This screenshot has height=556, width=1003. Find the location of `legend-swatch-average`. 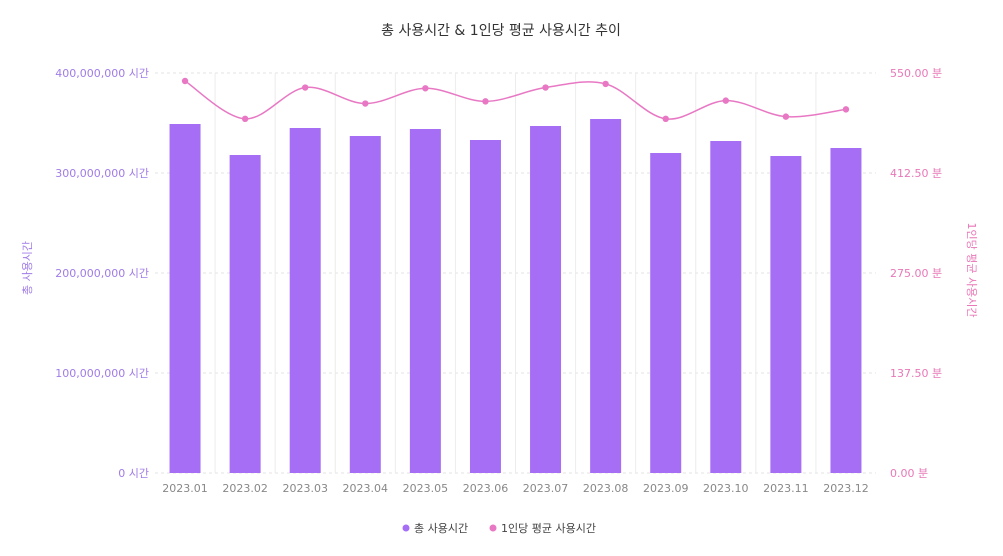

legend-swatch-average is located at coordinates (493, 528).